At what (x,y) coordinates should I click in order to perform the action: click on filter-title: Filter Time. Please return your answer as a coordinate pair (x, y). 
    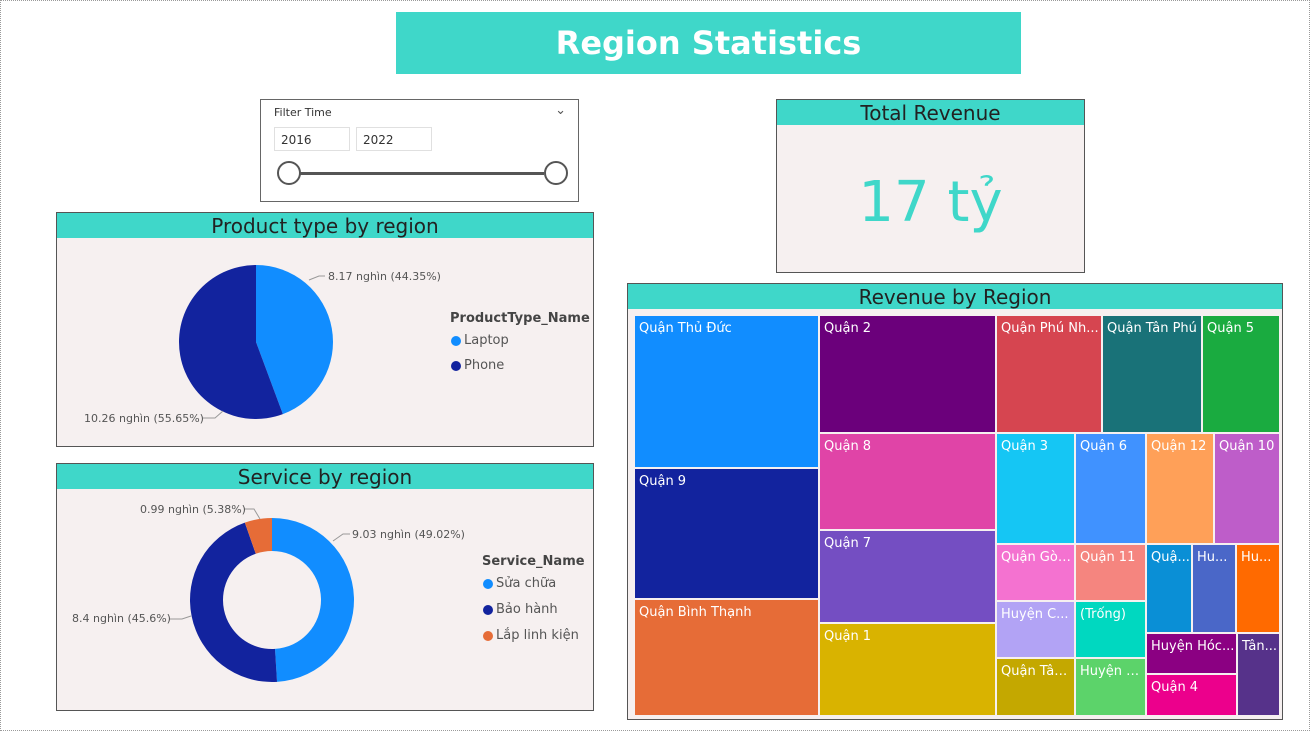
    Looking at the image, I should click on (303, 112).